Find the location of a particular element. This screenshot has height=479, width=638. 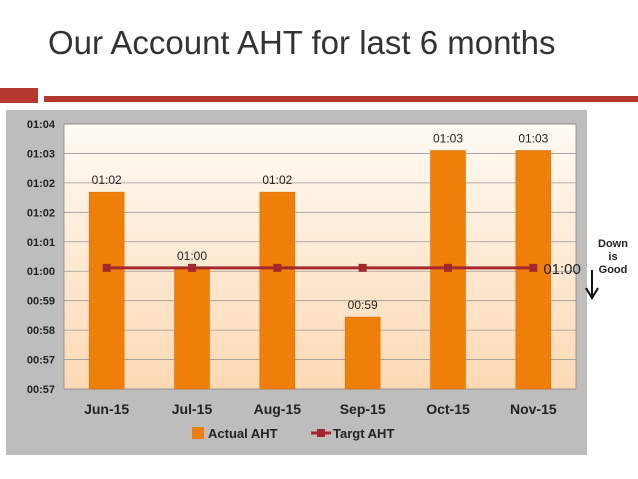

y-tick-label: 01:03 is located at coordinates (41, 154).